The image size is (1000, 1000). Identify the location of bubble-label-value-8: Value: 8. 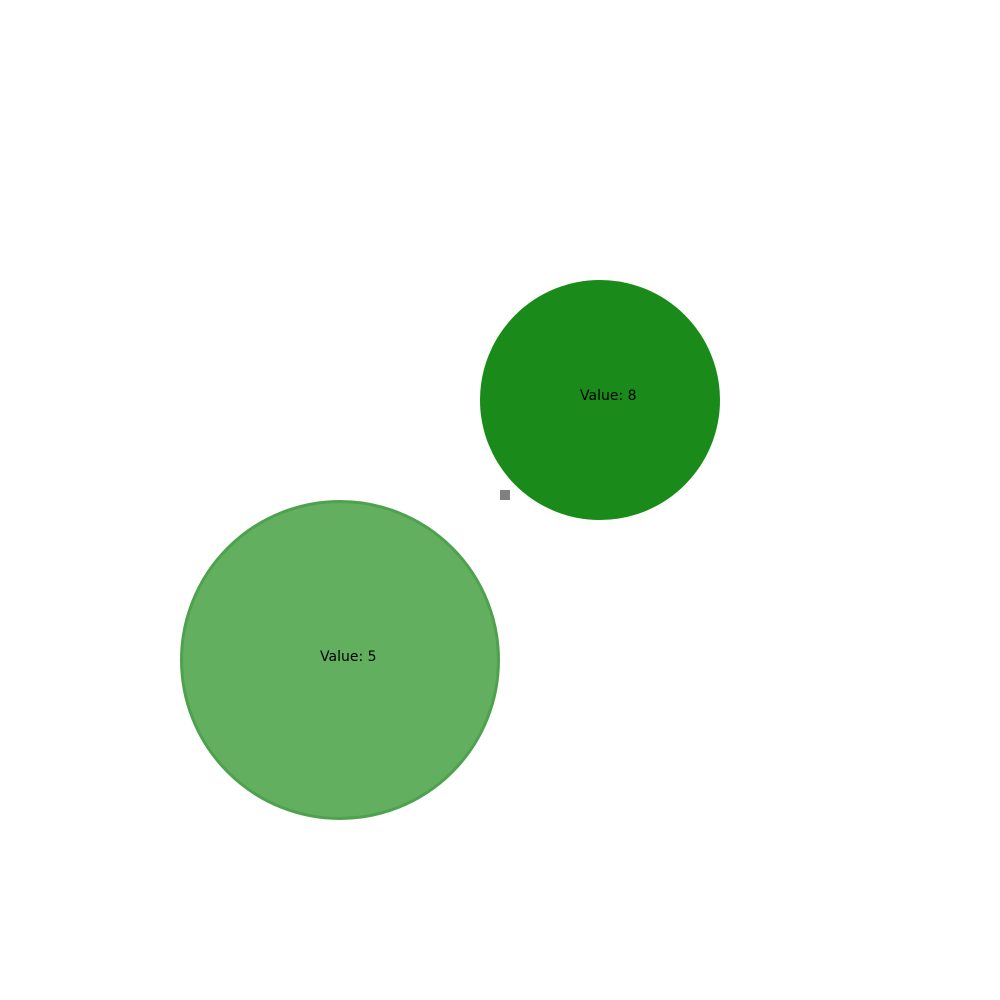
(608, 396).